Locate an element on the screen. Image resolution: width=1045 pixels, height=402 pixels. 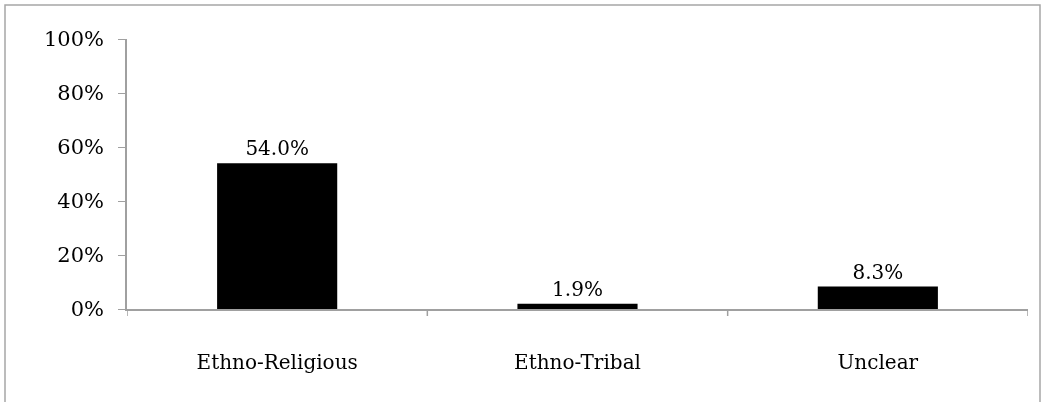
y-tick-label: 60% is located at coordinates (81, 147).